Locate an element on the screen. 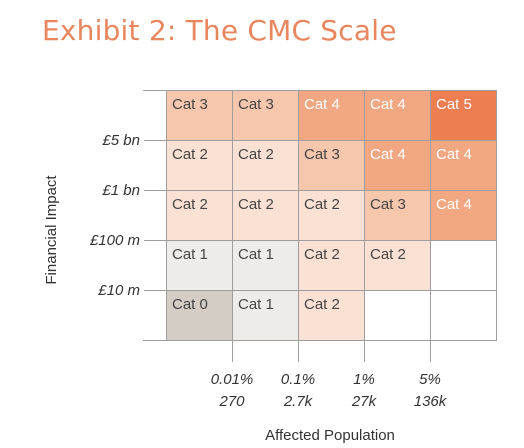  x-tick-label: 5% is located at coordinates (430, 379).